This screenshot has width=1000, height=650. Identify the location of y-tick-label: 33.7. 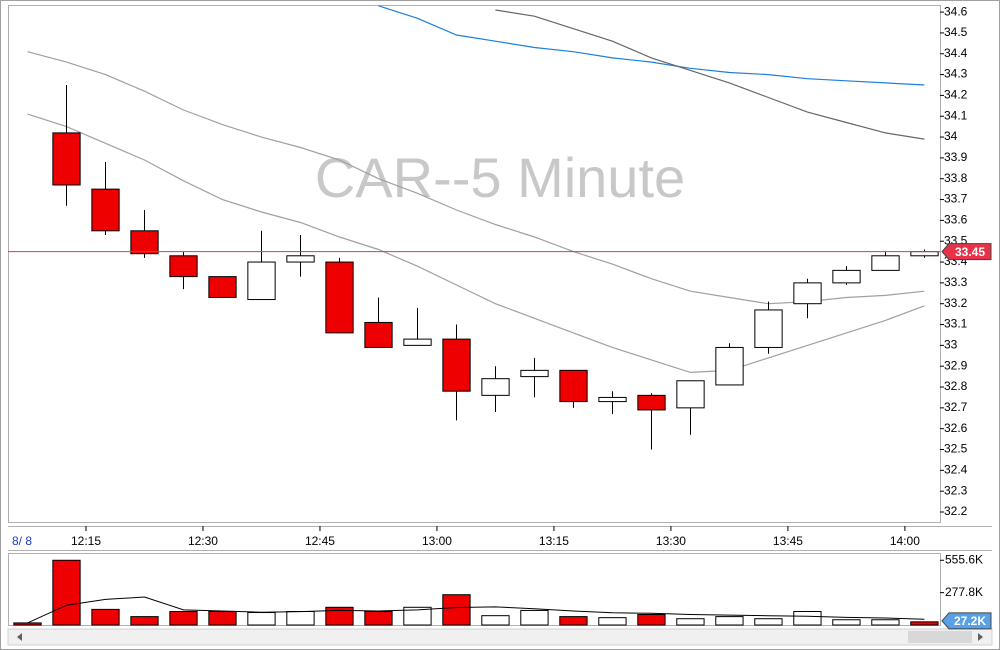
(956, 199).